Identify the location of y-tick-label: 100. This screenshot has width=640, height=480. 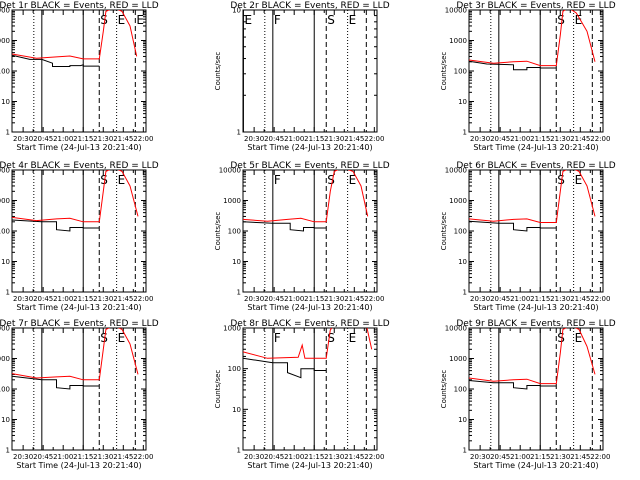
(460, 232).